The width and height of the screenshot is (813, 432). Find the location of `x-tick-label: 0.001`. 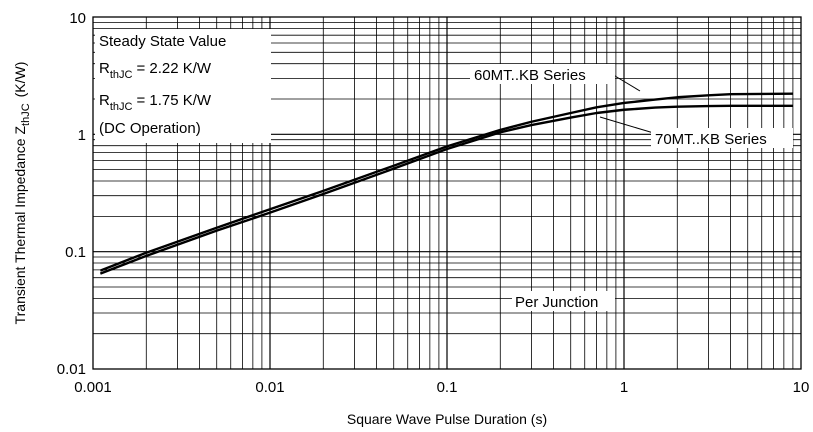

x-tick-label: 0.001 is located at coordinates (93, 387).